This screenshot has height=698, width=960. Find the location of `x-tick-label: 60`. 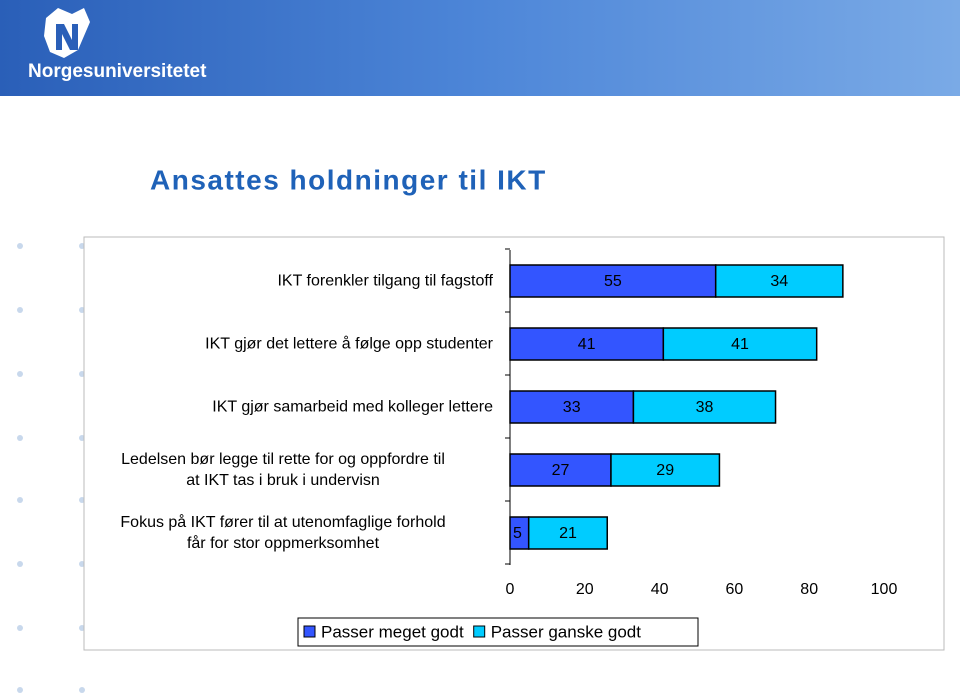

x-tick-label: 60 is located at coordinates (735, 589).